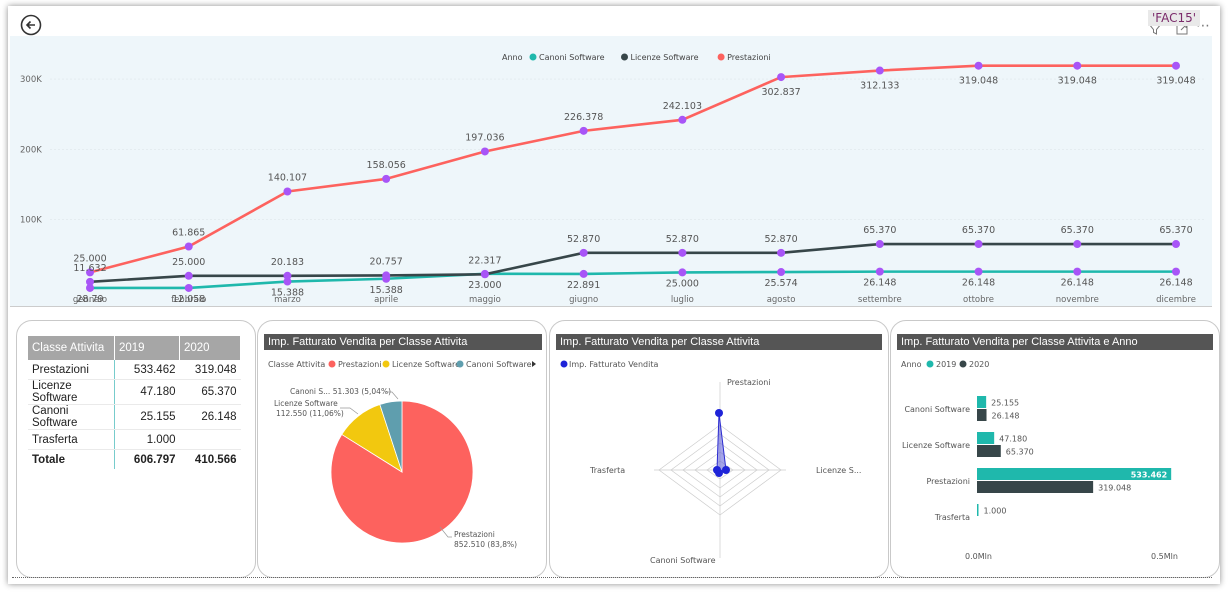  I want to click on line-data-label: 22.891, so click(583, 285).